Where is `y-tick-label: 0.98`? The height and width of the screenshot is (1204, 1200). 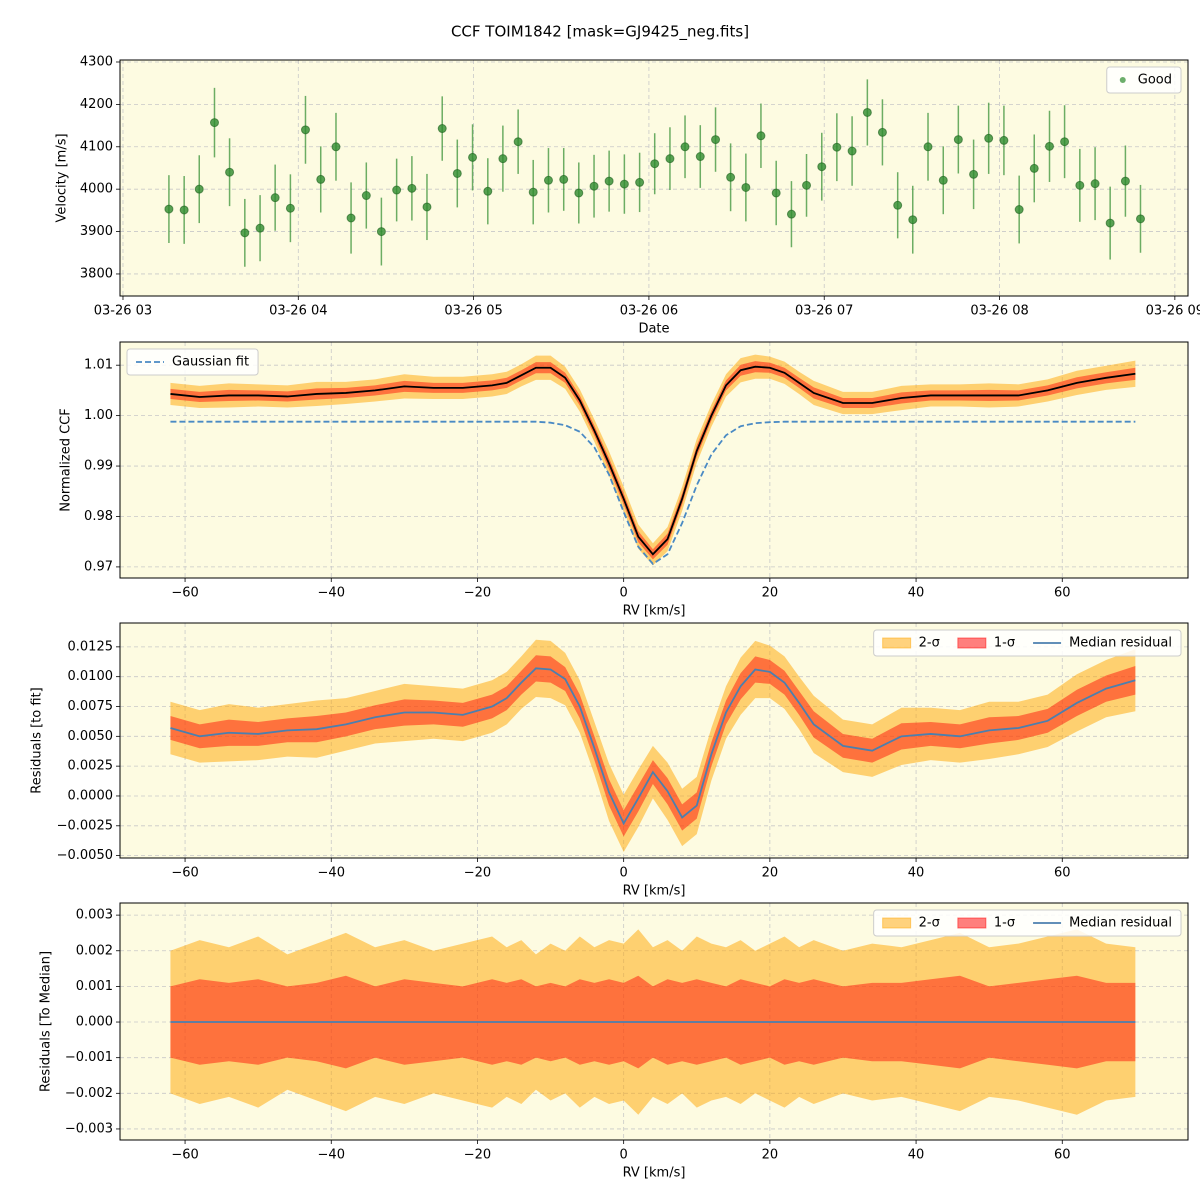
y-tick-label: 0.98 is located at coordinates (98, 516).